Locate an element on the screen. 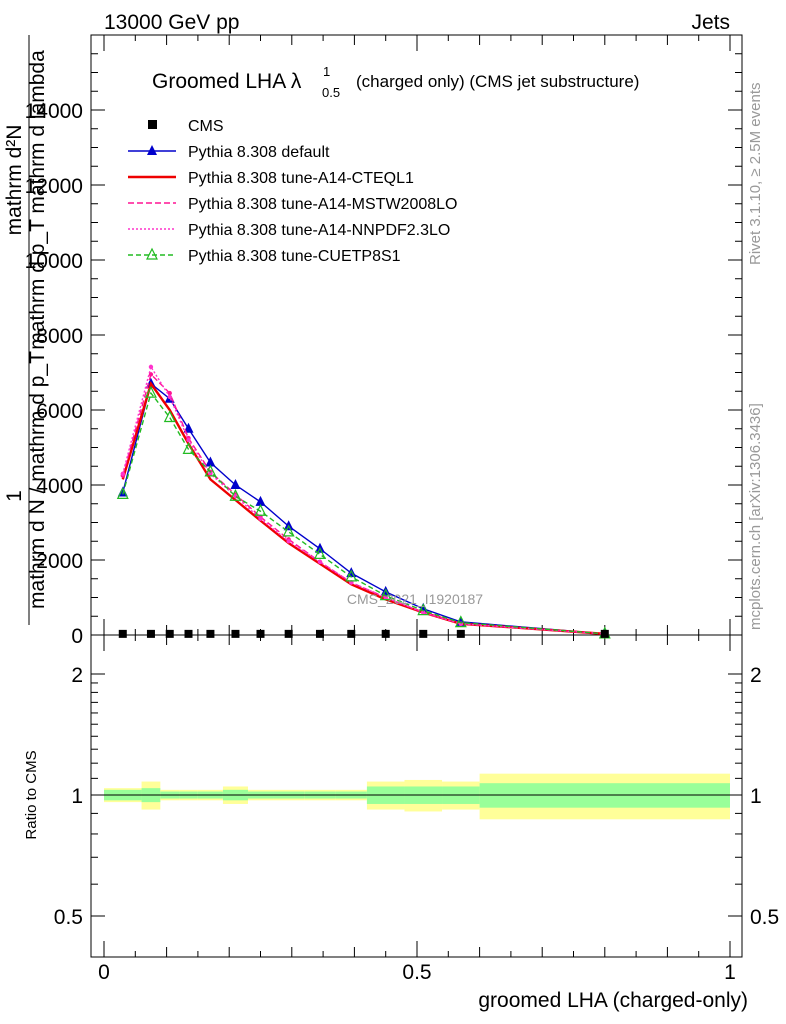  ylabel-num: mathrm d²N is located at coordinates (14, 180).